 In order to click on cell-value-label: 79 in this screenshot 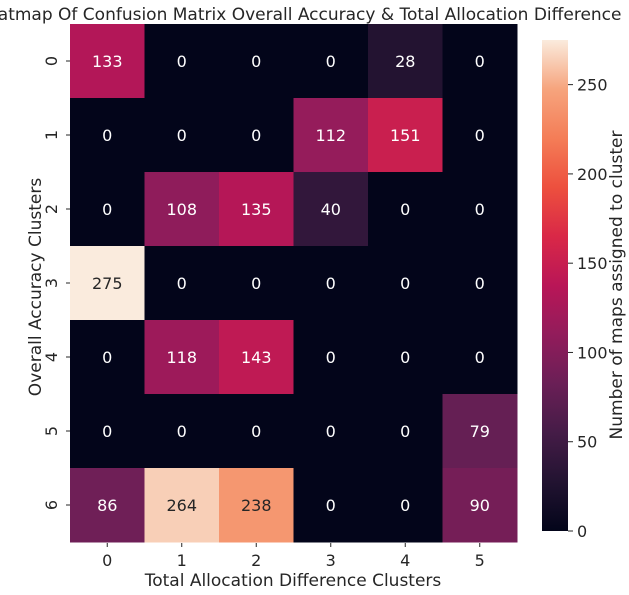, I will do `click(480, 431)`.